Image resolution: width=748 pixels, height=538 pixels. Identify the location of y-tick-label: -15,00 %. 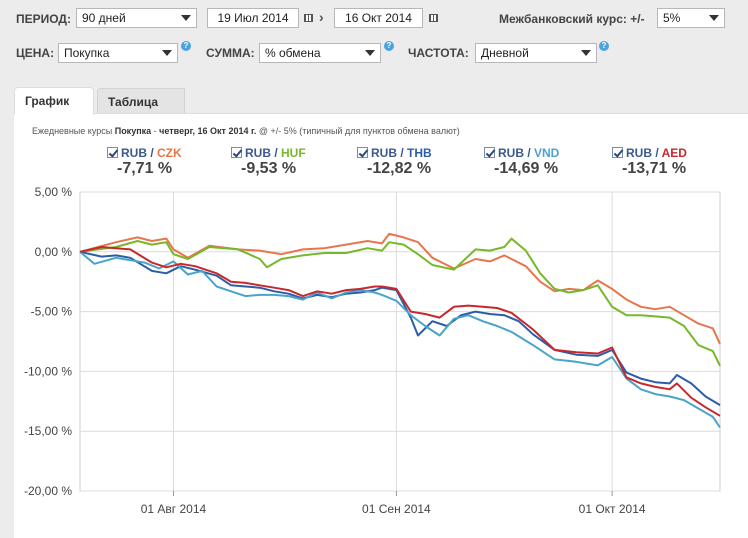
(48, 431).